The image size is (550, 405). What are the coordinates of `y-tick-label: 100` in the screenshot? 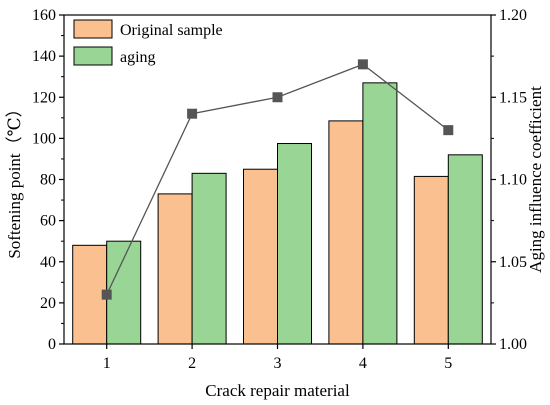 It's located at (44, 138).